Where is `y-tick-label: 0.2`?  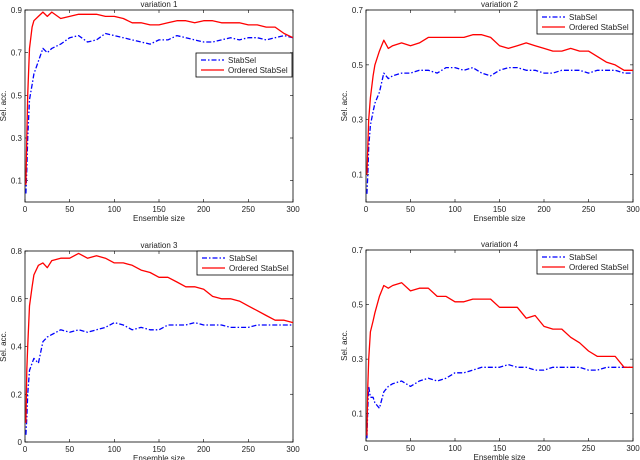
y-tick-label: 0.2 is located at coordinates (17, 394).